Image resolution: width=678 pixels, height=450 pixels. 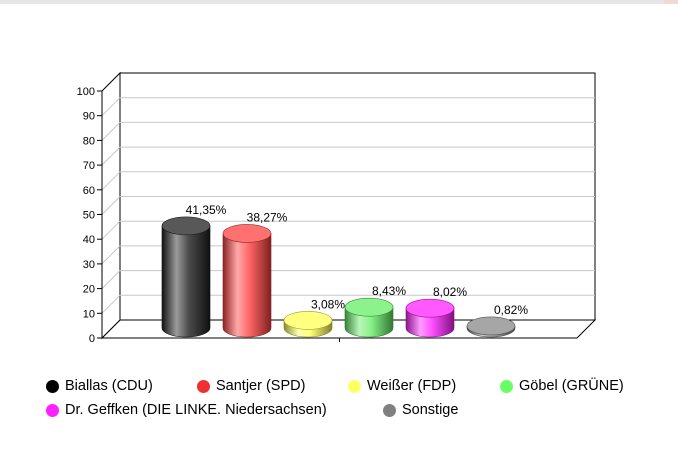 What do you see at coordinates (328, 304) in the screenshot?
I see `data-label: 3,08%` at bounding box center [328, 304].